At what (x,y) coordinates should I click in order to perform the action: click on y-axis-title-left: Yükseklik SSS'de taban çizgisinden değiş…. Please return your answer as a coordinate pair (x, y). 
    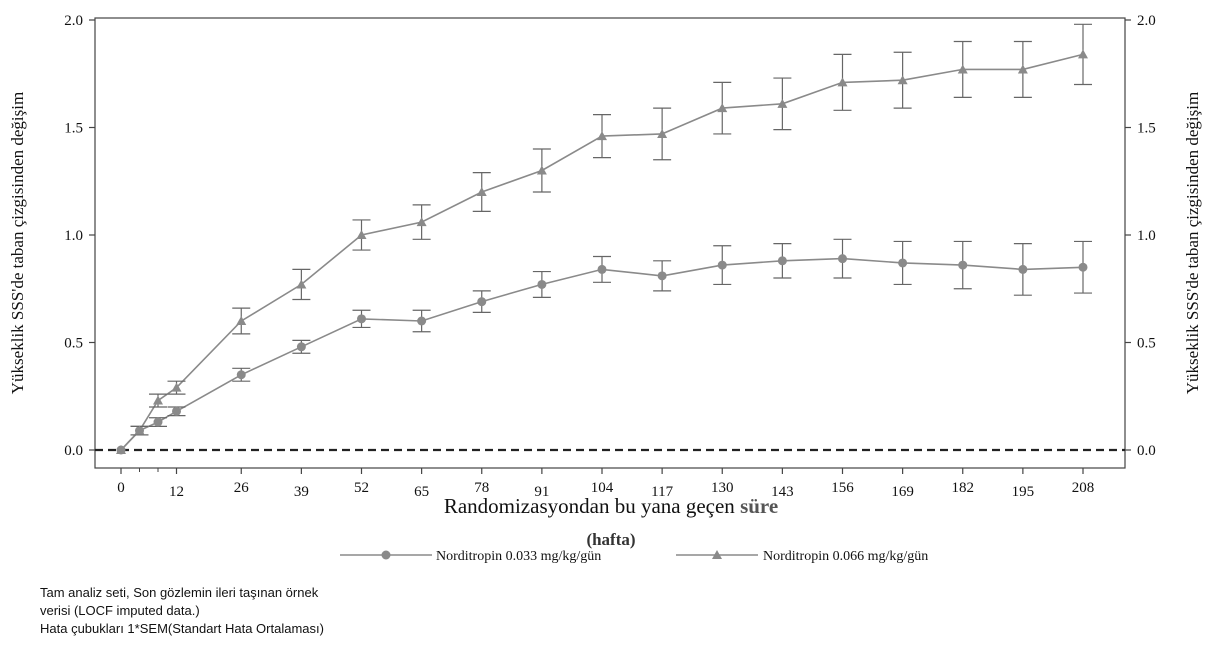
    Looking at the image, I should click on (17, 243).